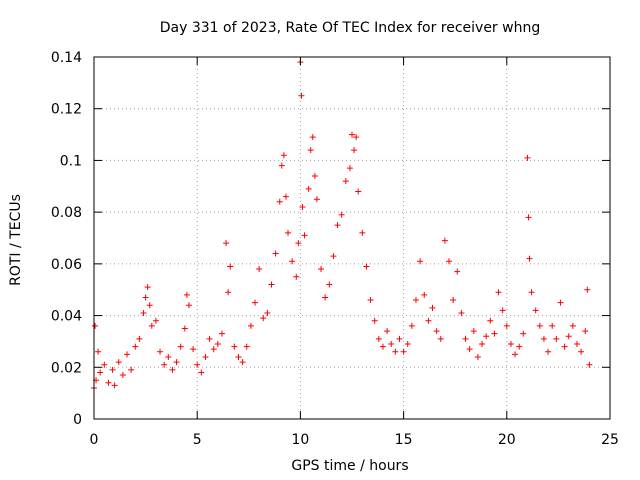 The width and height of the screenshot is (640, 480). What do you see at coordinates (66, 110) in the screenshot?
I see `y-tick-label: 0.12` at bounding box center [66, 110].